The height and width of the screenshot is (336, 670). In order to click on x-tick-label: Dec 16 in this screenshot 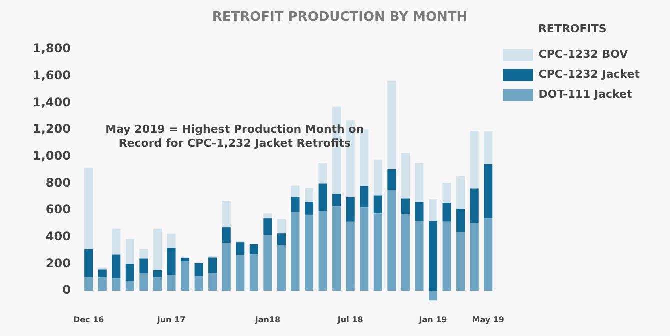, I will do `click(89, 319)`.